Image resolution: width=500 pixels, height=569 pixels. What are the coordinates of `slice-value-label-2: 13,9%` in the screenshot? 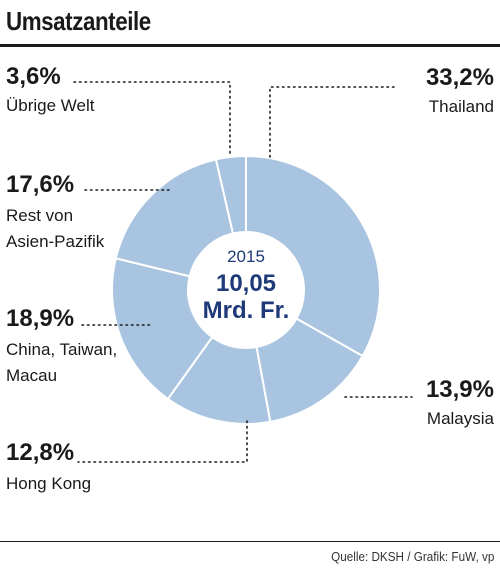 It's located at (460, 389).